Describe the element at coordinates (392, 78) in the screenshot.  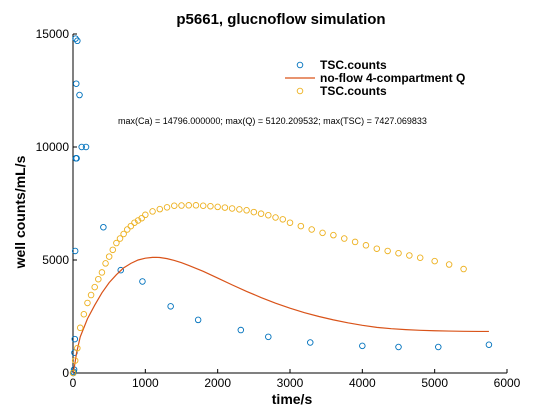
I see `legend-entry-label: no-flow 4-compartment Q` at that location.